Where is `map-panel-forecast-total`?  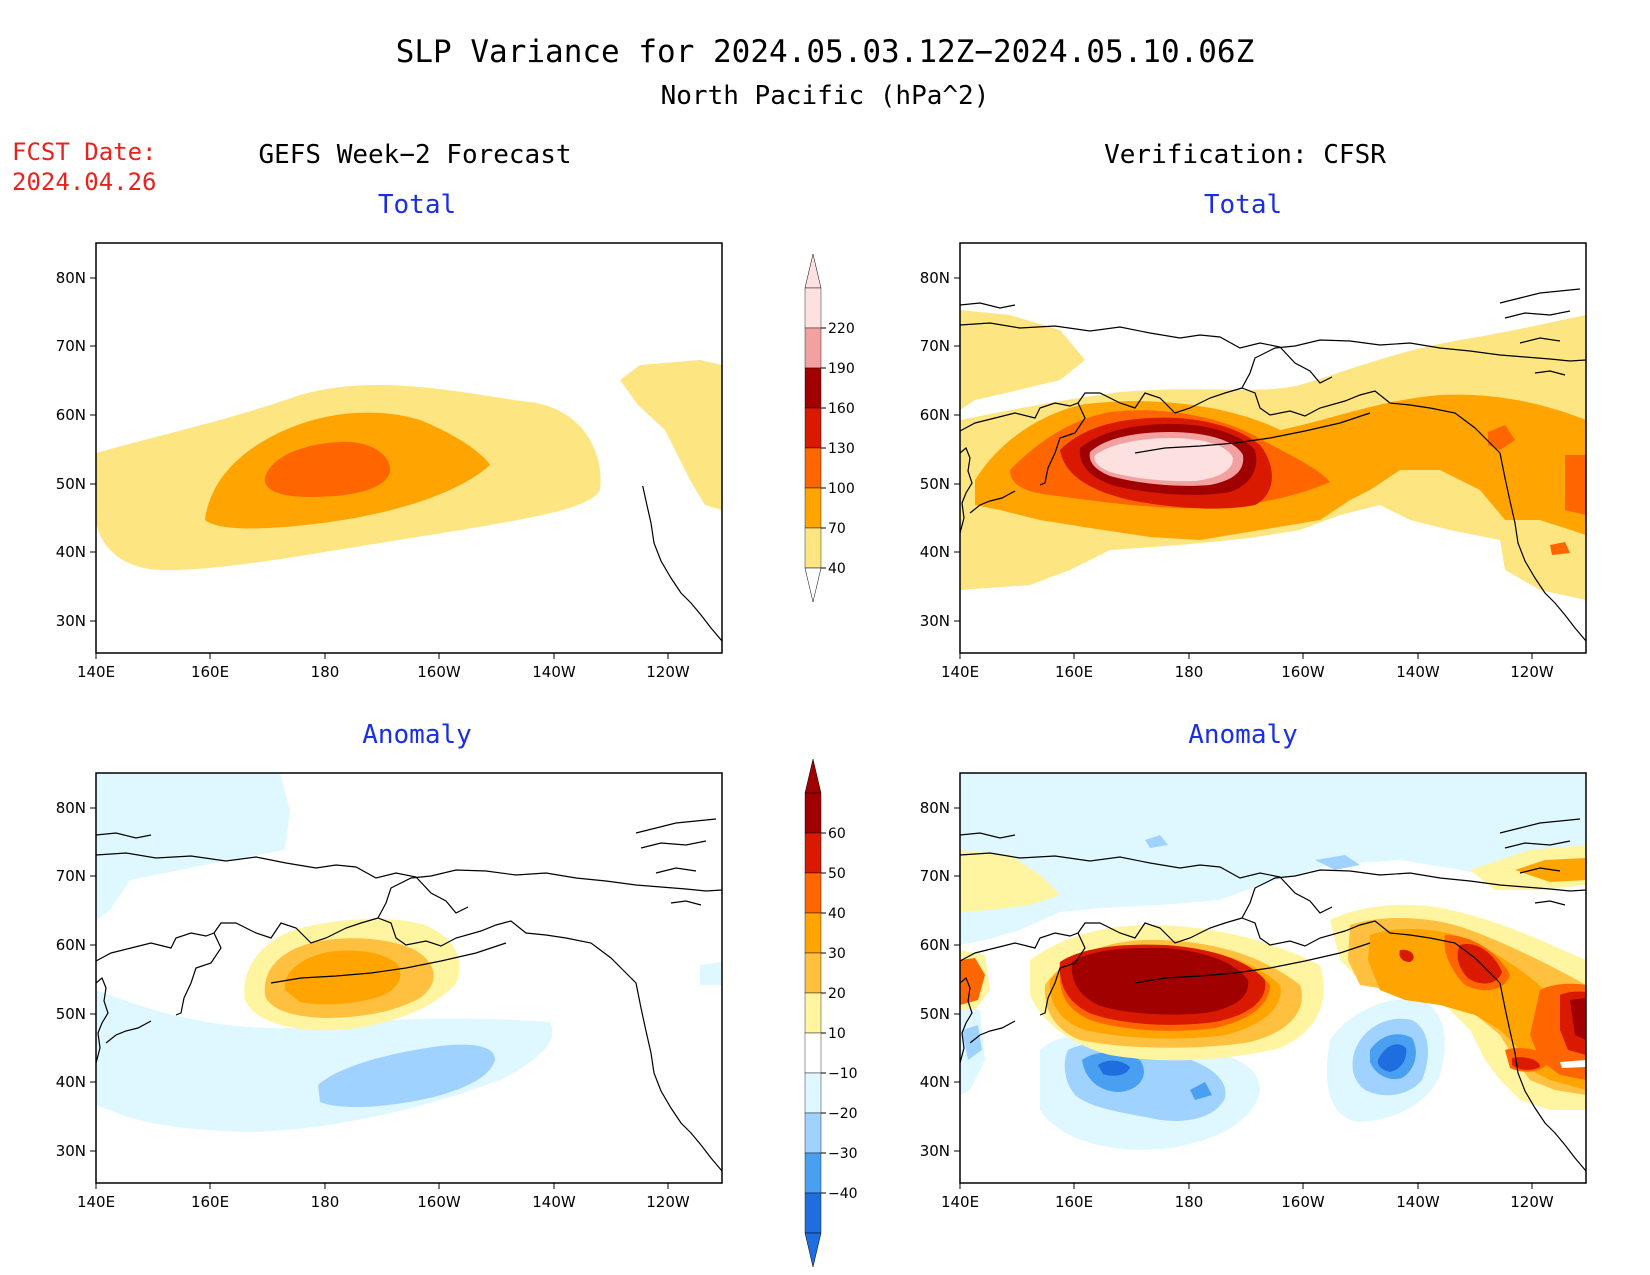
map-panel-forecast-total is located at coordinates (409, 448).